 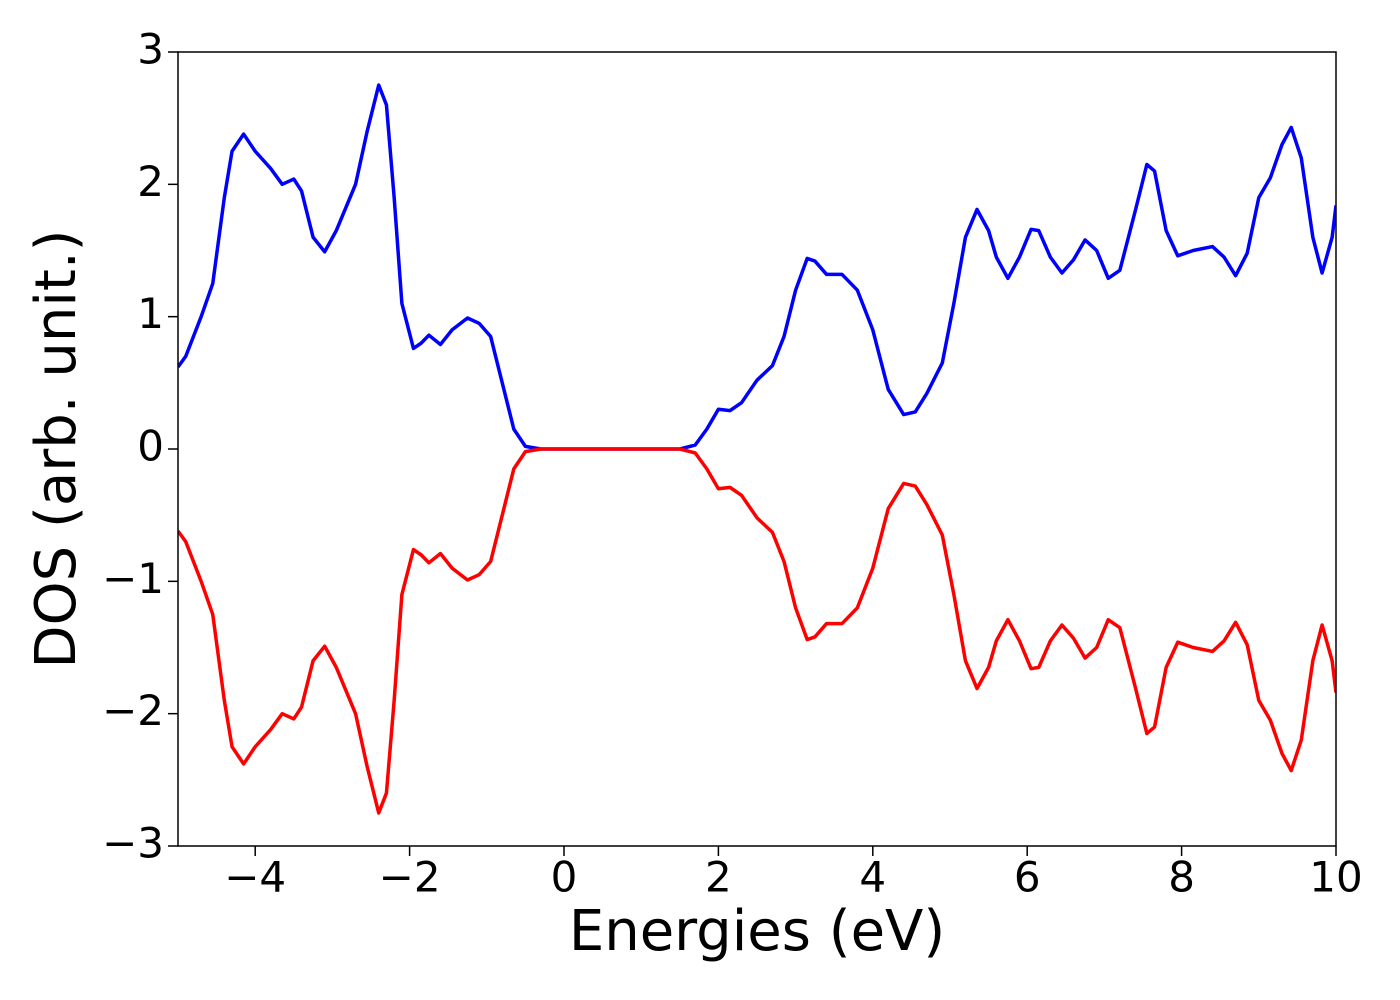 What do you see at coordinates (133, 710) in the screenshot?
I see `y-tick-label: −2` at bounding box center [133, 710].